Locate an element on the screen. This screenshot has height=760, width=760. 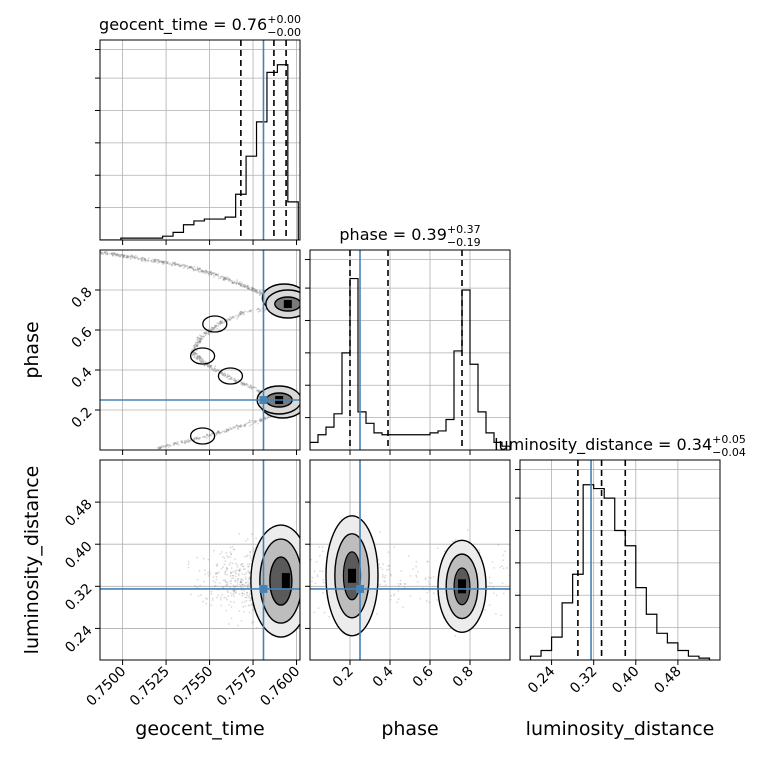
title-minus: −0.00 is located at coordinates (284, 32).